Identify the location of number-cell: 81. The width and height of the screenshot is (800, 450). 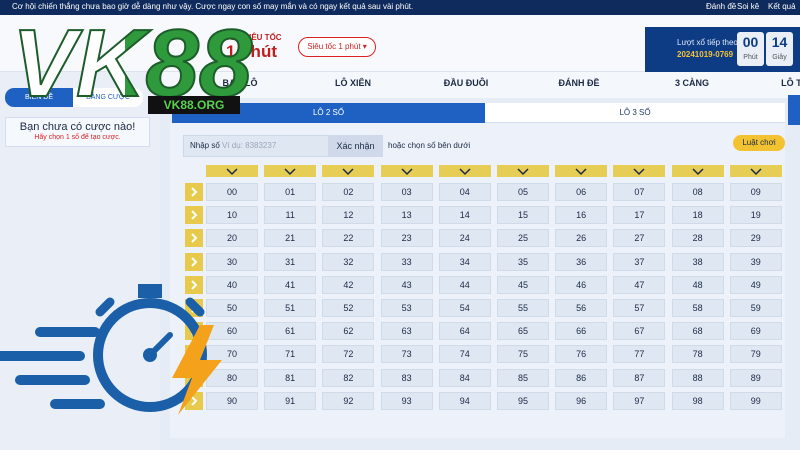
(290, 377).